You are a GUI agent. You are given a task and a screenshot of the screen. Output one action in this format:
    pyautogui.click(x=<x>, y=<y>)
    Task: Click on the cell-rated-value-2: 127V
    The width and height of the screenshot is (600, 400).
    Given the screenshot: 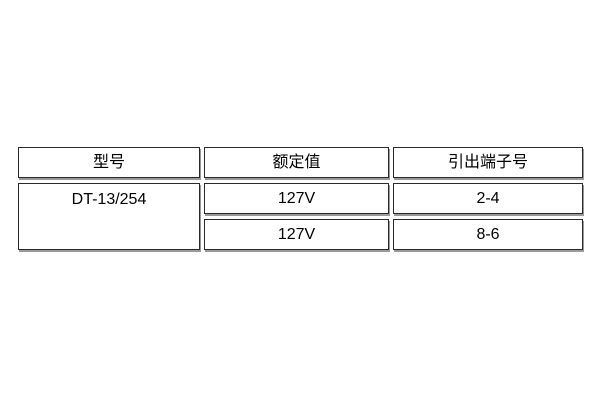 What is the action you would take?
    pyautogui.click(x=296, y=234)
    